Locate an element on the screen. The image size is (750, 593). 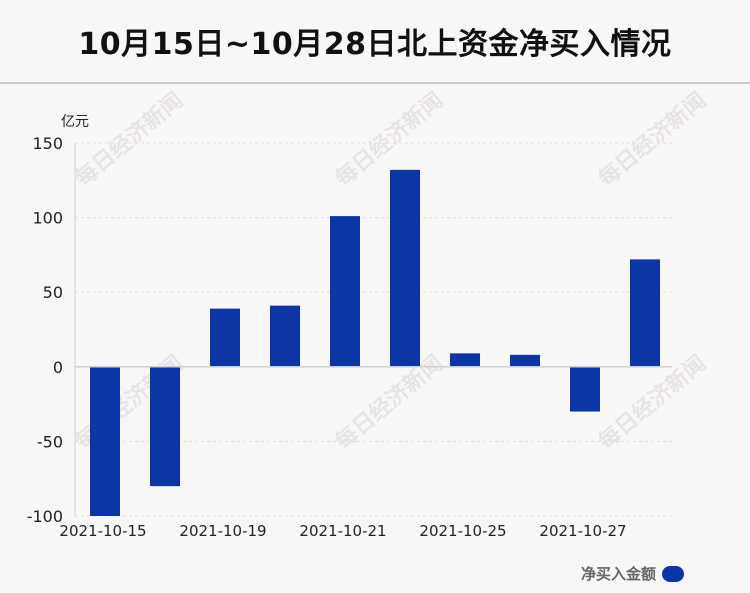
y-tick-label: 100 is located at coordinates (47, 218).